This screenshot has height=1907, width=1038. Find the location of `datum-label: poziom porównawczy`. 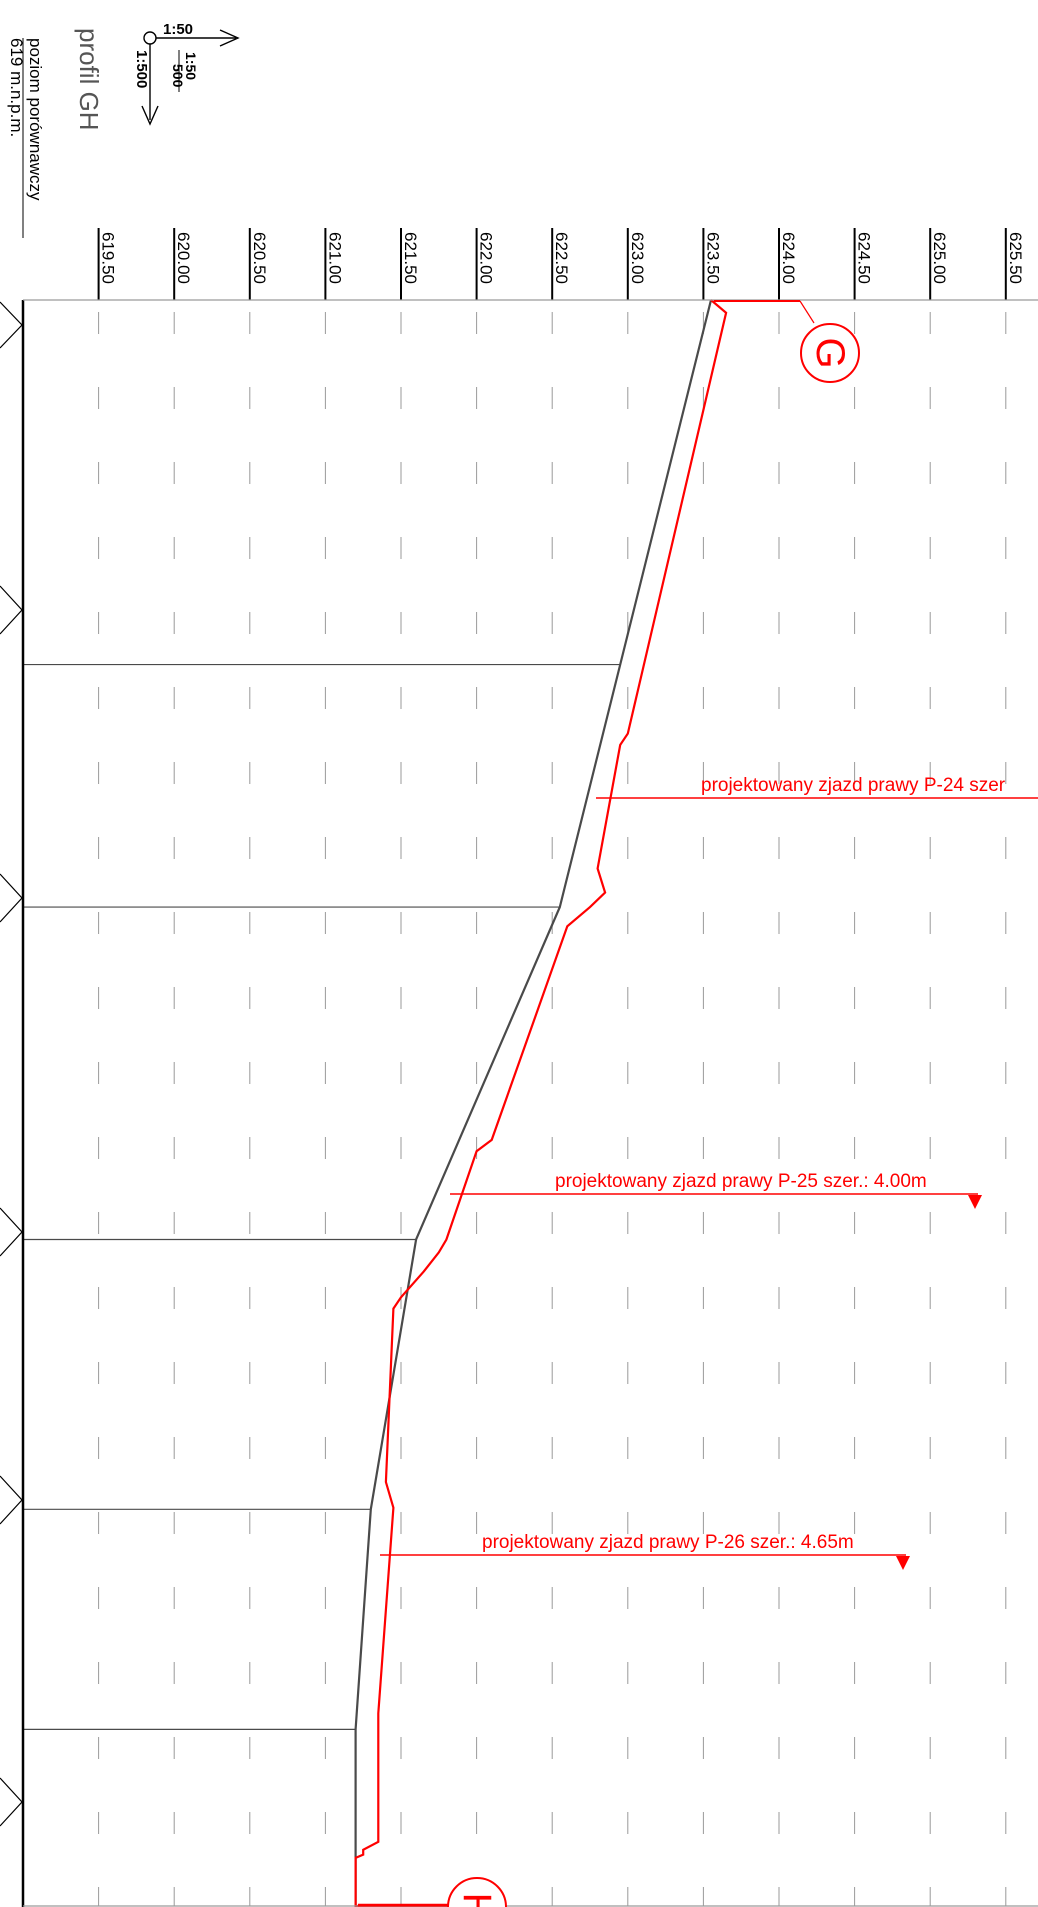

datum-label: poziom porównawczy is located at coordinates (35, 119).